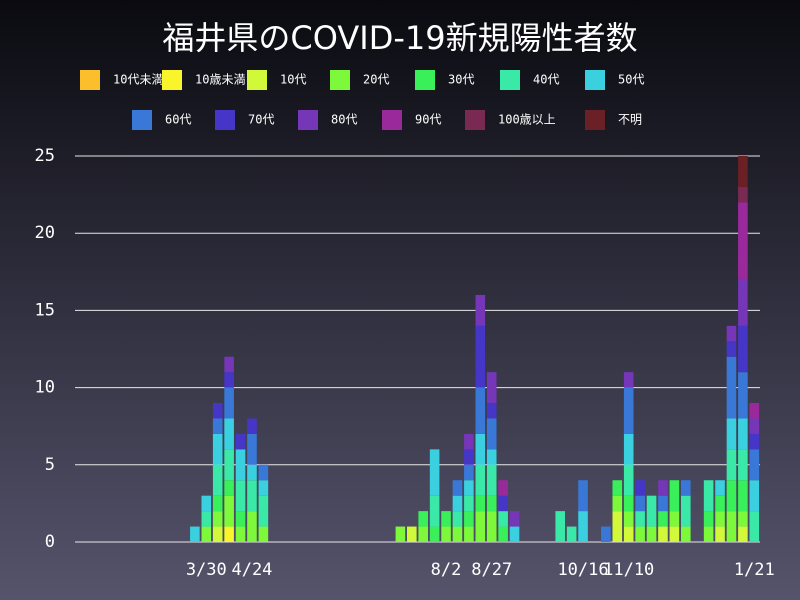  What do you see at coordinates (631, 80) in the screenshot?
I see `legend-label: 50代` at bounding box center [631, 80].